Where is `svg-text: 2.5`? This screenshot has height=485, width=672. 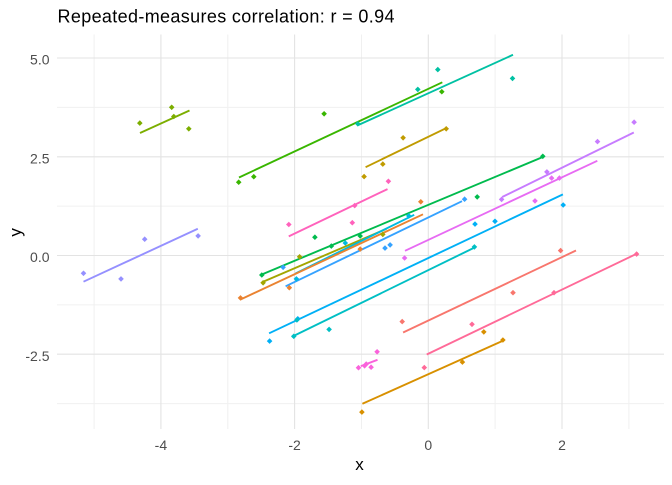 svg-text: 2.5 is located at coordinates (40, 158).